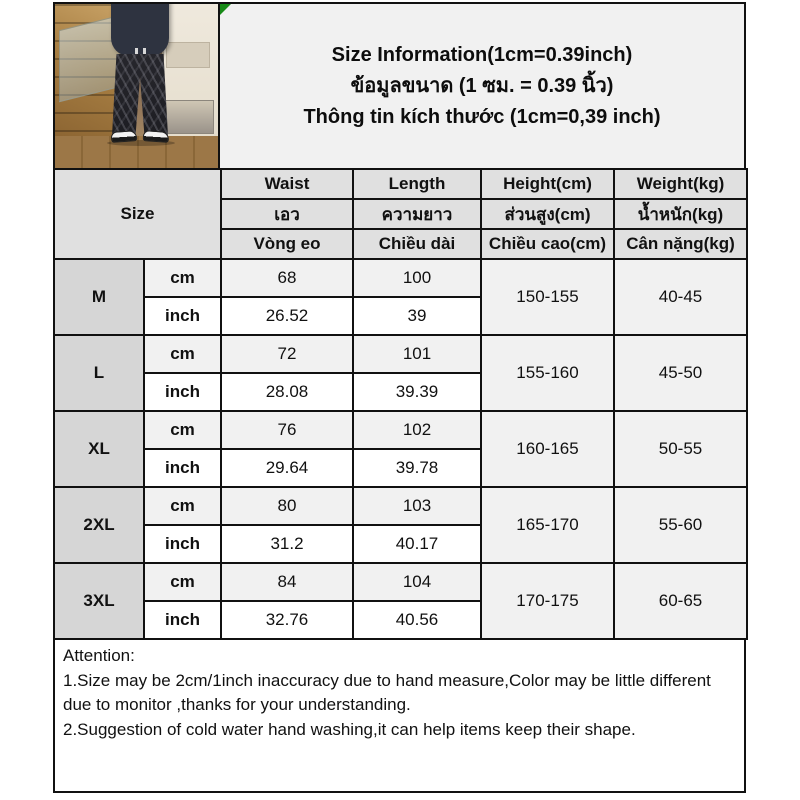 The width and height of the screenshot is (800, 800). I want to click on height-range: 165-170, so click(547, 525).